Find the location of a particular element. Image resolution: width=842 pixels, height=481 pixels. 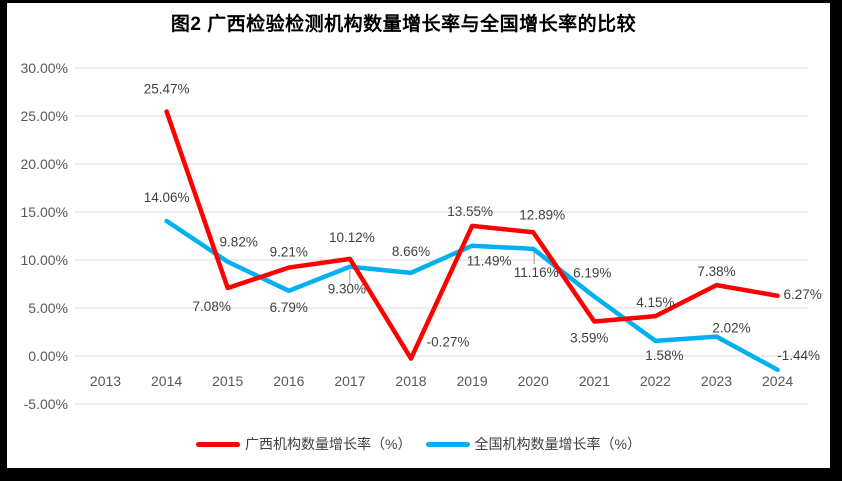

y-axis-tick-label: 25.00% is located at coordinates (44, 116).